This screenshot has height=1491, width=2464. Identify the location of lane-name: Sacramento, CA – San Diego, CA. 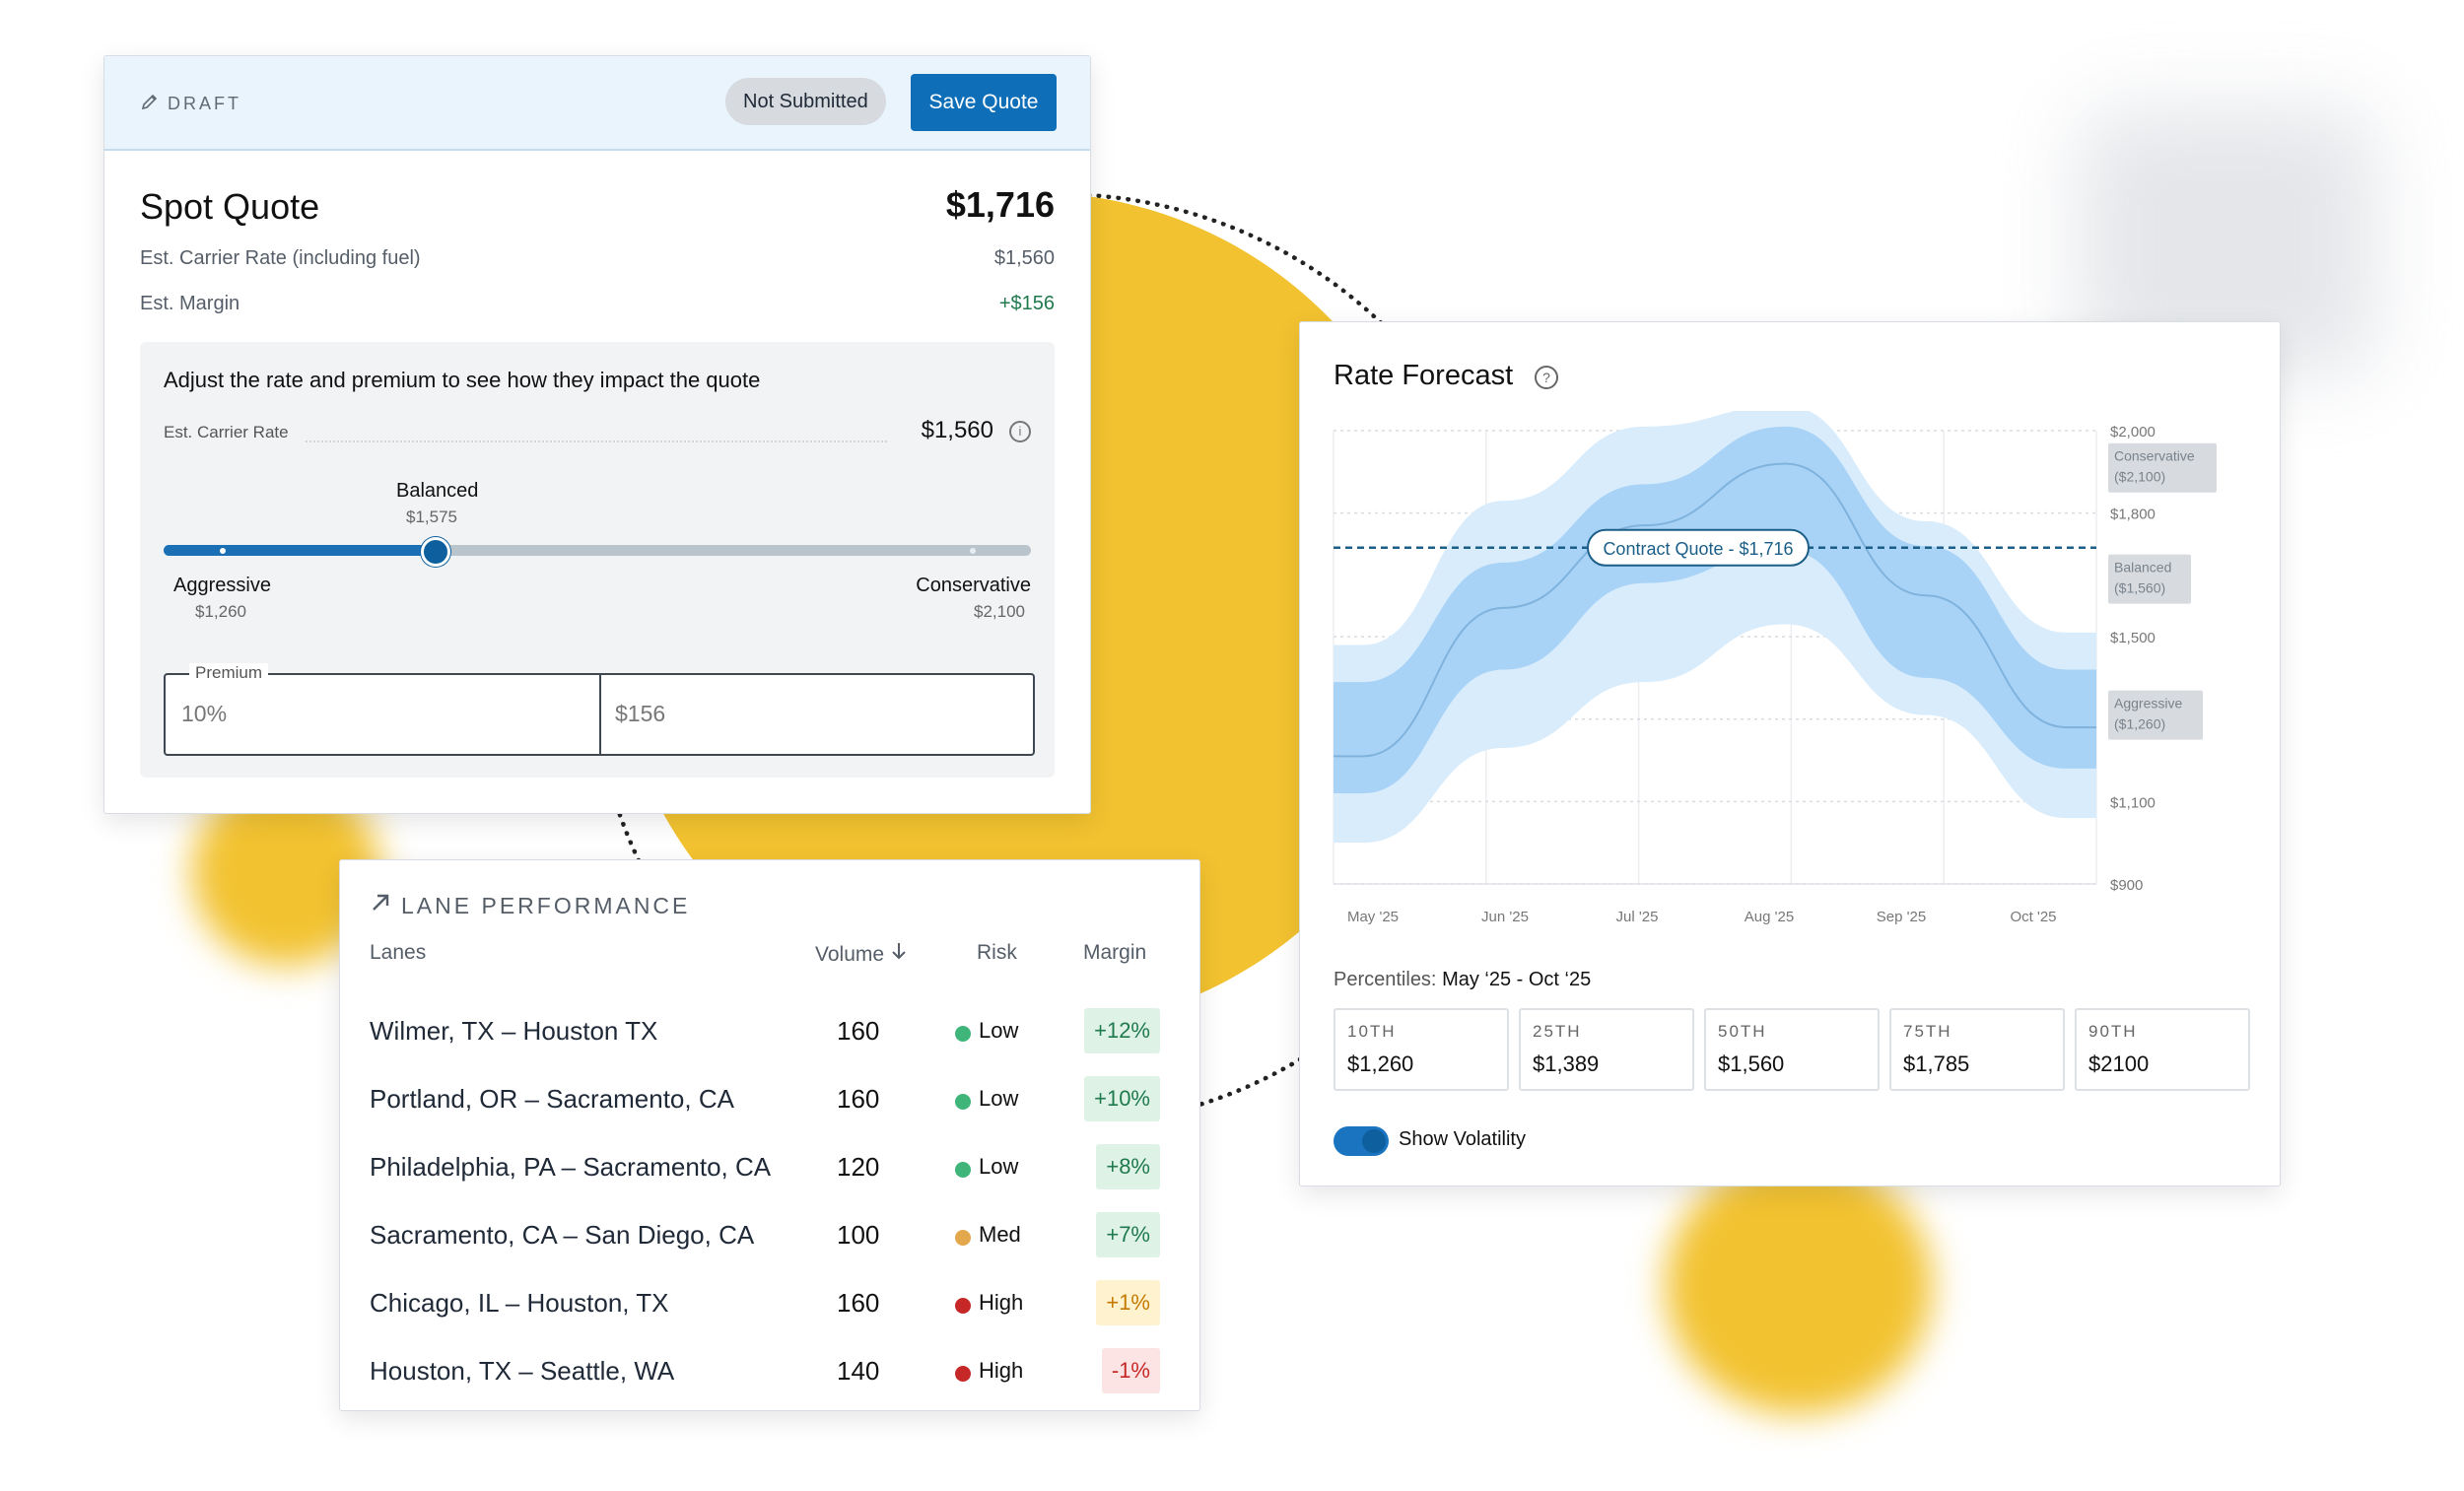
(562, 1235).